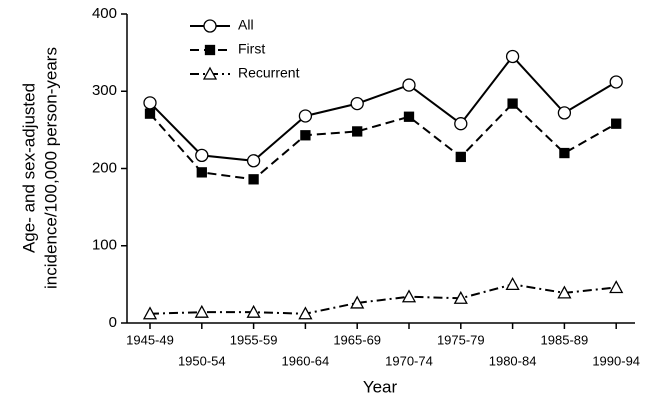 The image size is (646, 400). Describe the element at coordinates (565, 339) in the screenshot. I see `x-tick-label: 1985-89` at that location.